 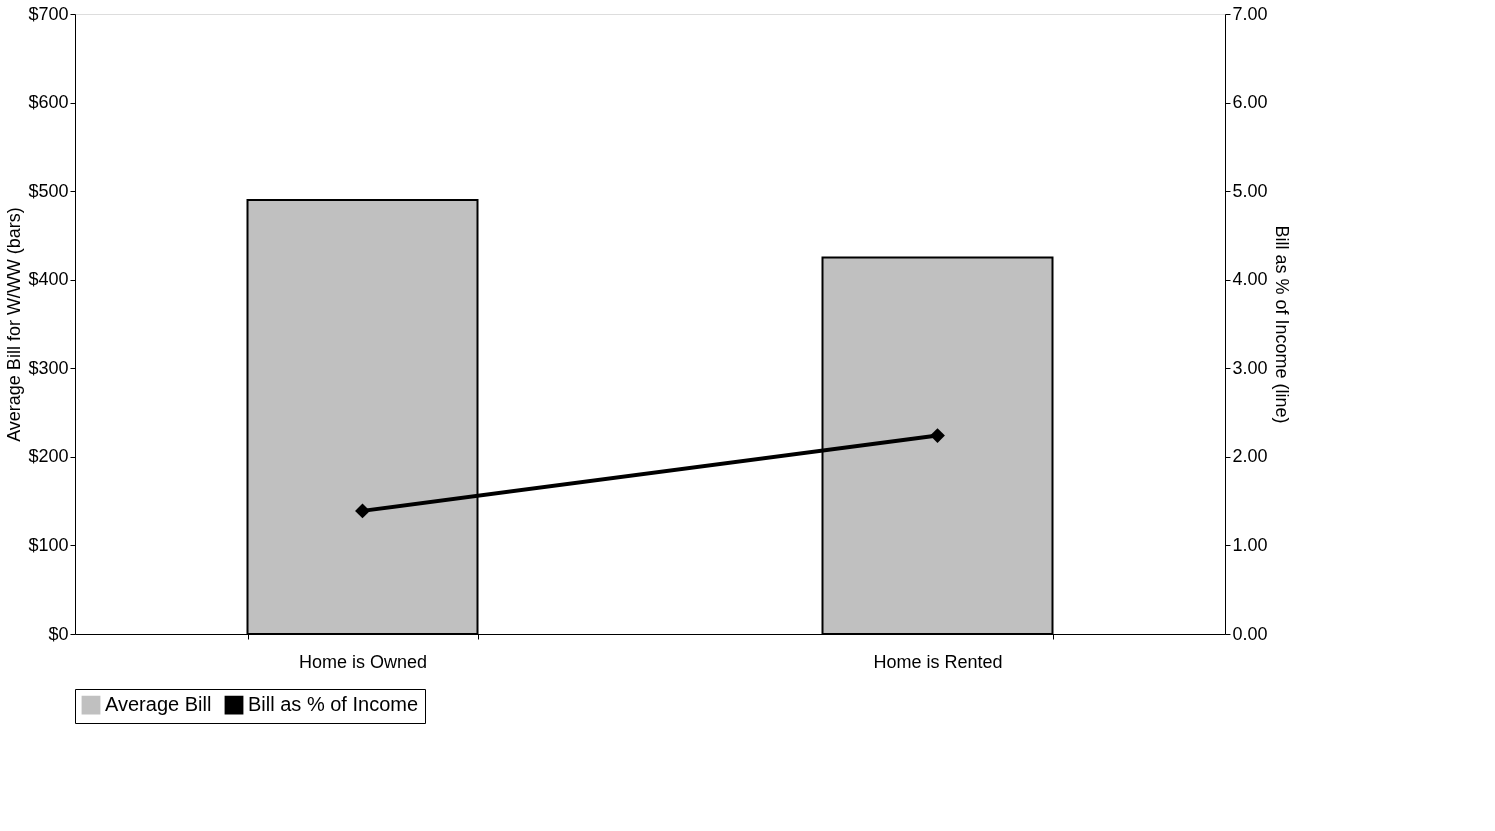 I want to click on y-tick-label: $500, so click(x=48, y=190).